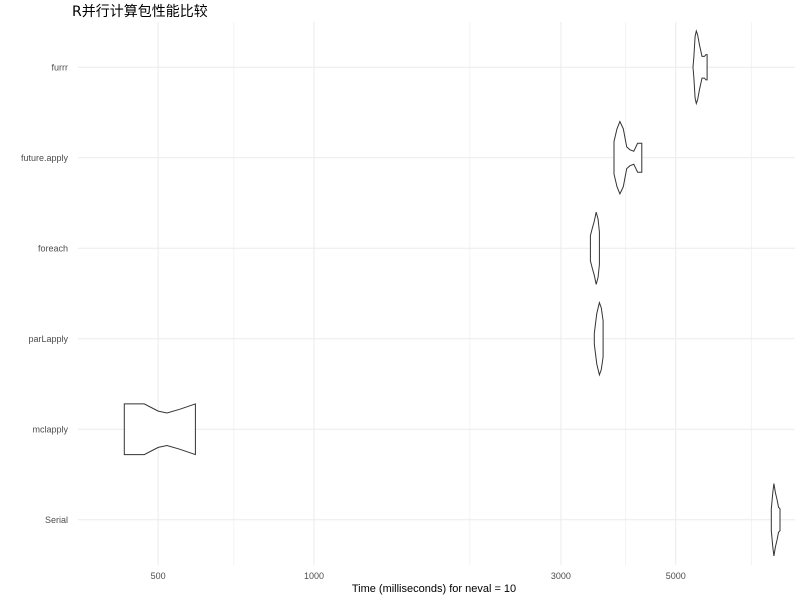 This screenshot has height=600, width=800. What do you see at coordinates (159, 429) in the screenshot?
I see `violin-mclapply` at bounding box center [159, 429].